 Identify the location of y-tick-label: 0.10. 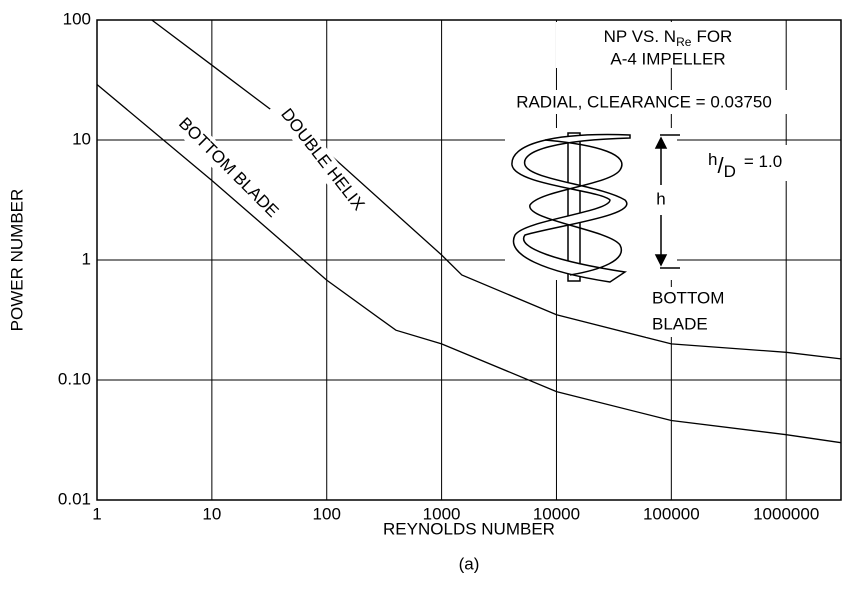
(74, 378).